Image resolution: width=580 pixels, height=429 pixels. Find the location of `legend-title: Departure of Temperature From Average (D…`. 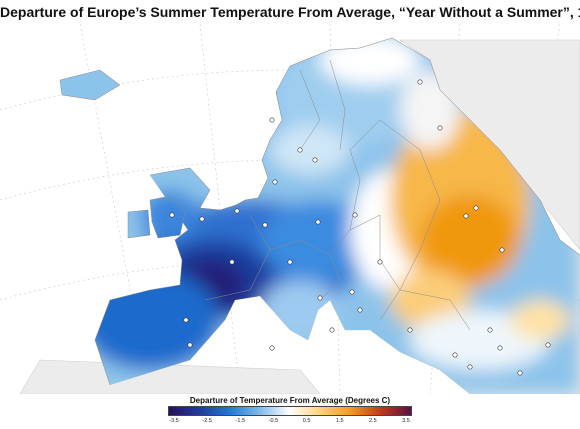

legend-title: Departure of Temperature From Average (D… is located at coordinates (290, 400).